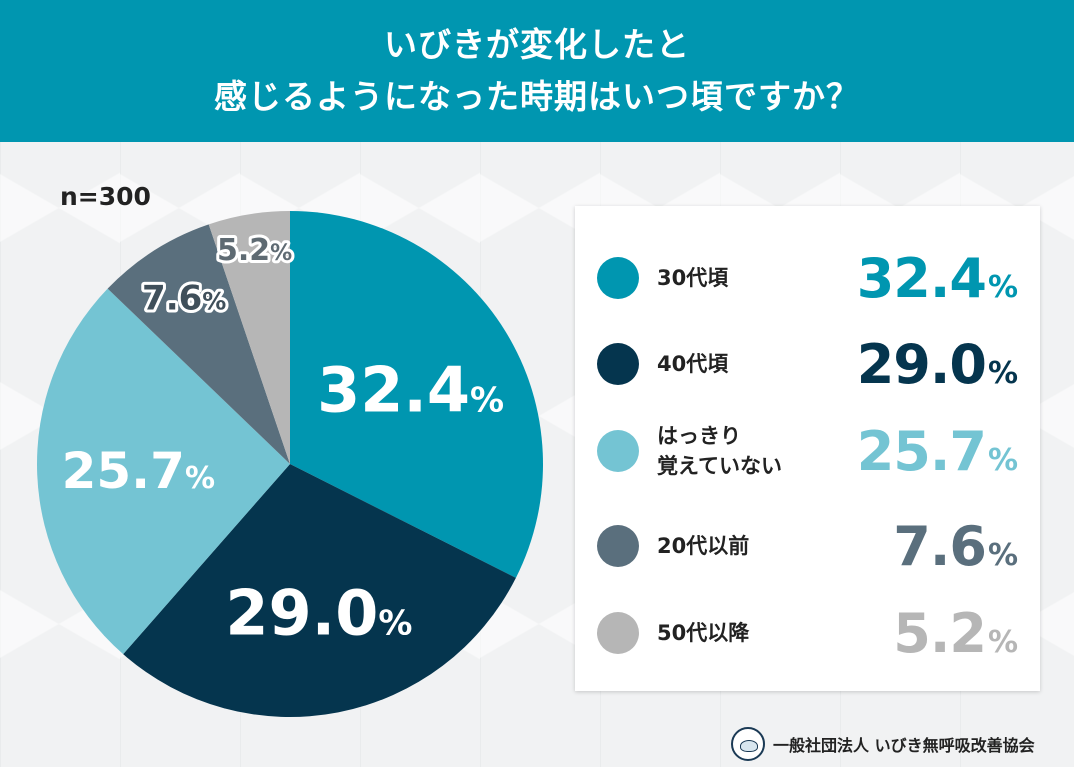  I want to click on legend-item: 40代頃 29.0%, so click(807, 364).